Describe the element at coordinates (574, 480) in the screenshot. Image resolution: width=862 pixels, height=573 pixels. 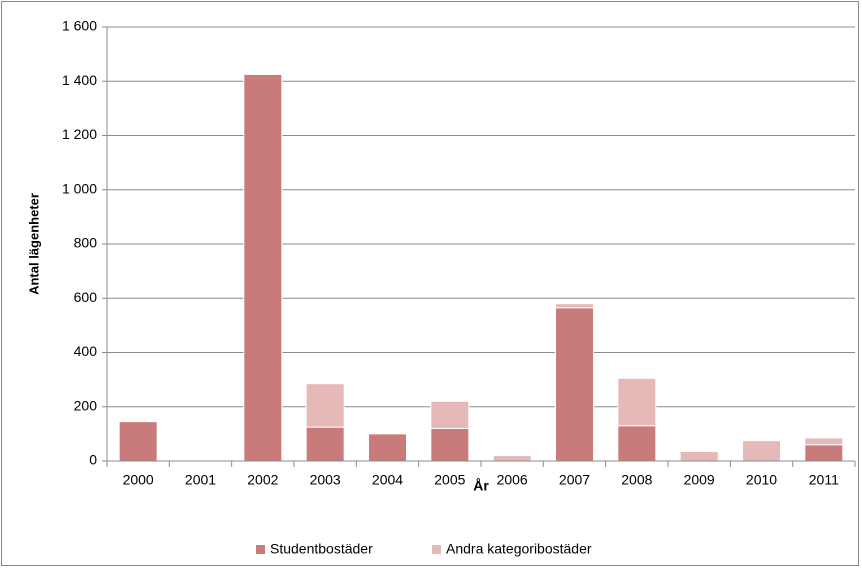
I see `x-tick-label: 2007` at that location.